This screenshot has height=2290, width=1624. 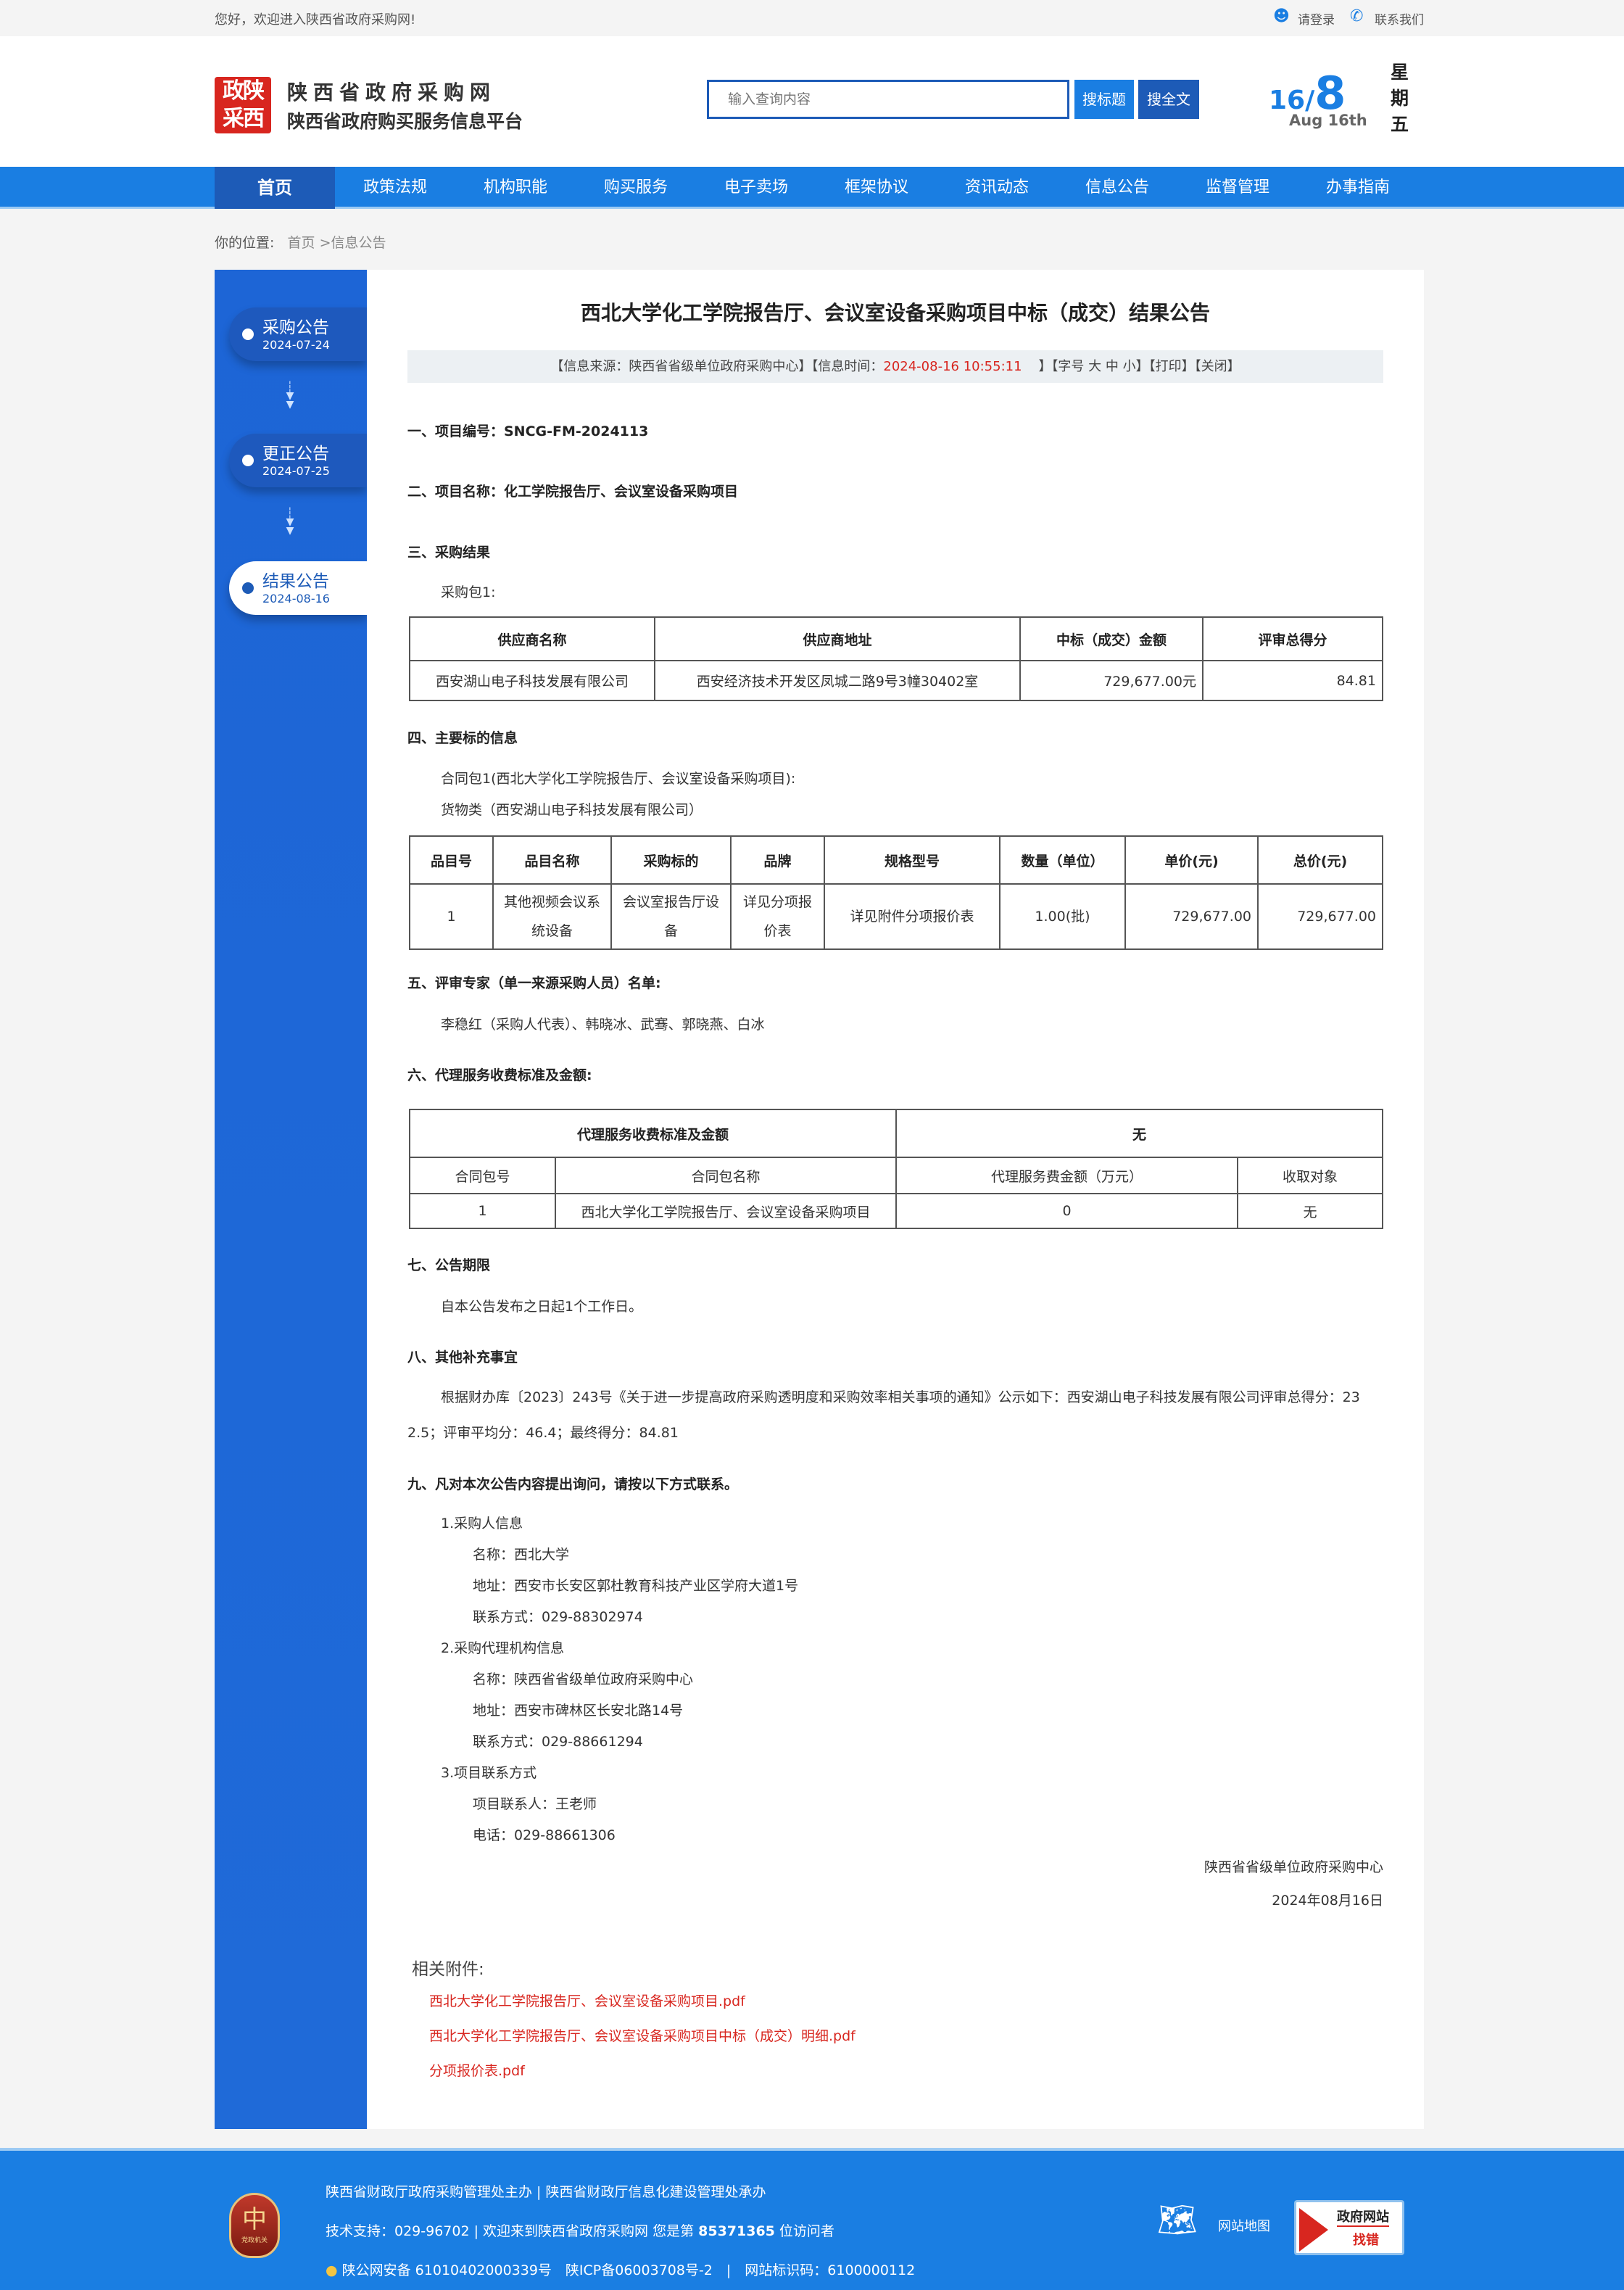 I want to click on td: 84.81, so click(x=1292, y=680).